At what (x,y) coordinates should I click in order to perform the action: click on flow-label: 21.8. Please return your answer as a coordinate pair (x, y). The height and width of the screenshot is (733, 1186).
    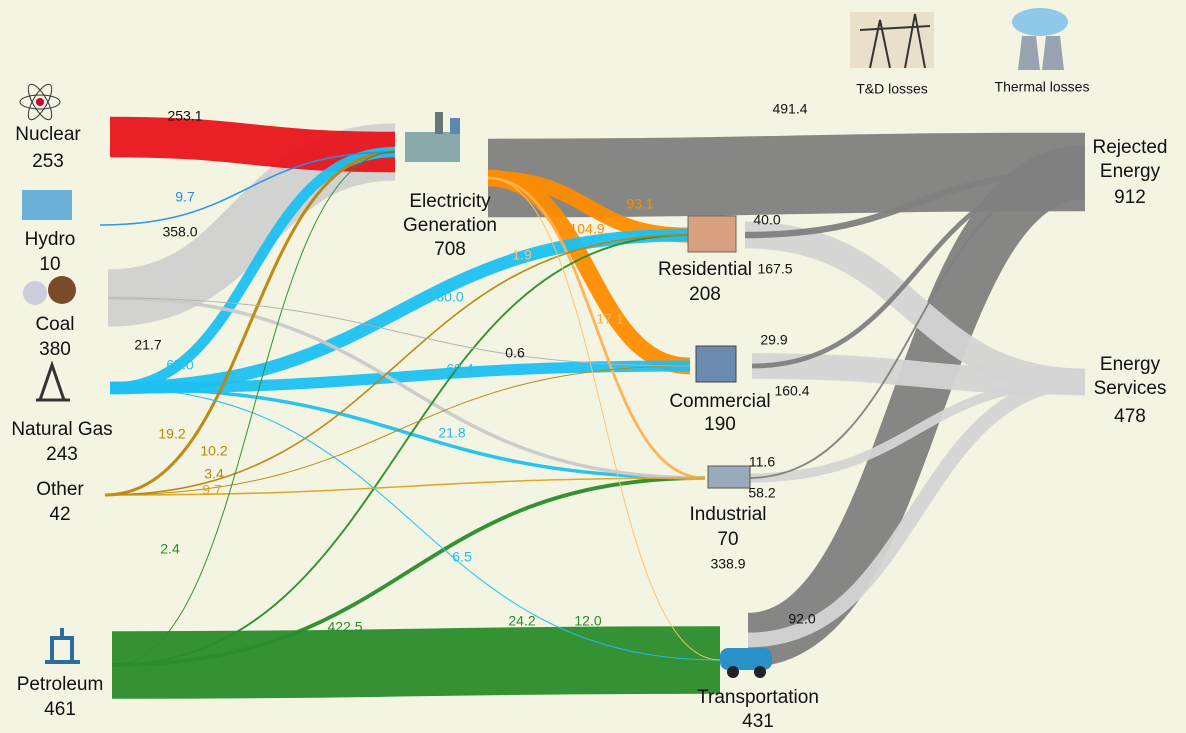
    Looking at the image, I should click on (451, 433).